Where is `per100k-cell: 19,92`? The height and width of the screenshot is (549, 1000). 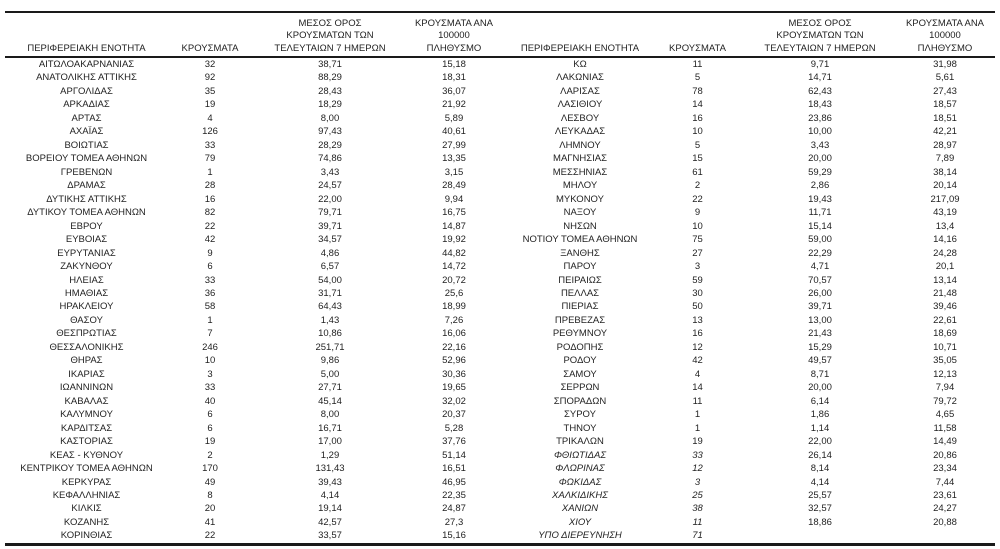
per100k-cell: 19,92 is located at coordinates (454, 240).